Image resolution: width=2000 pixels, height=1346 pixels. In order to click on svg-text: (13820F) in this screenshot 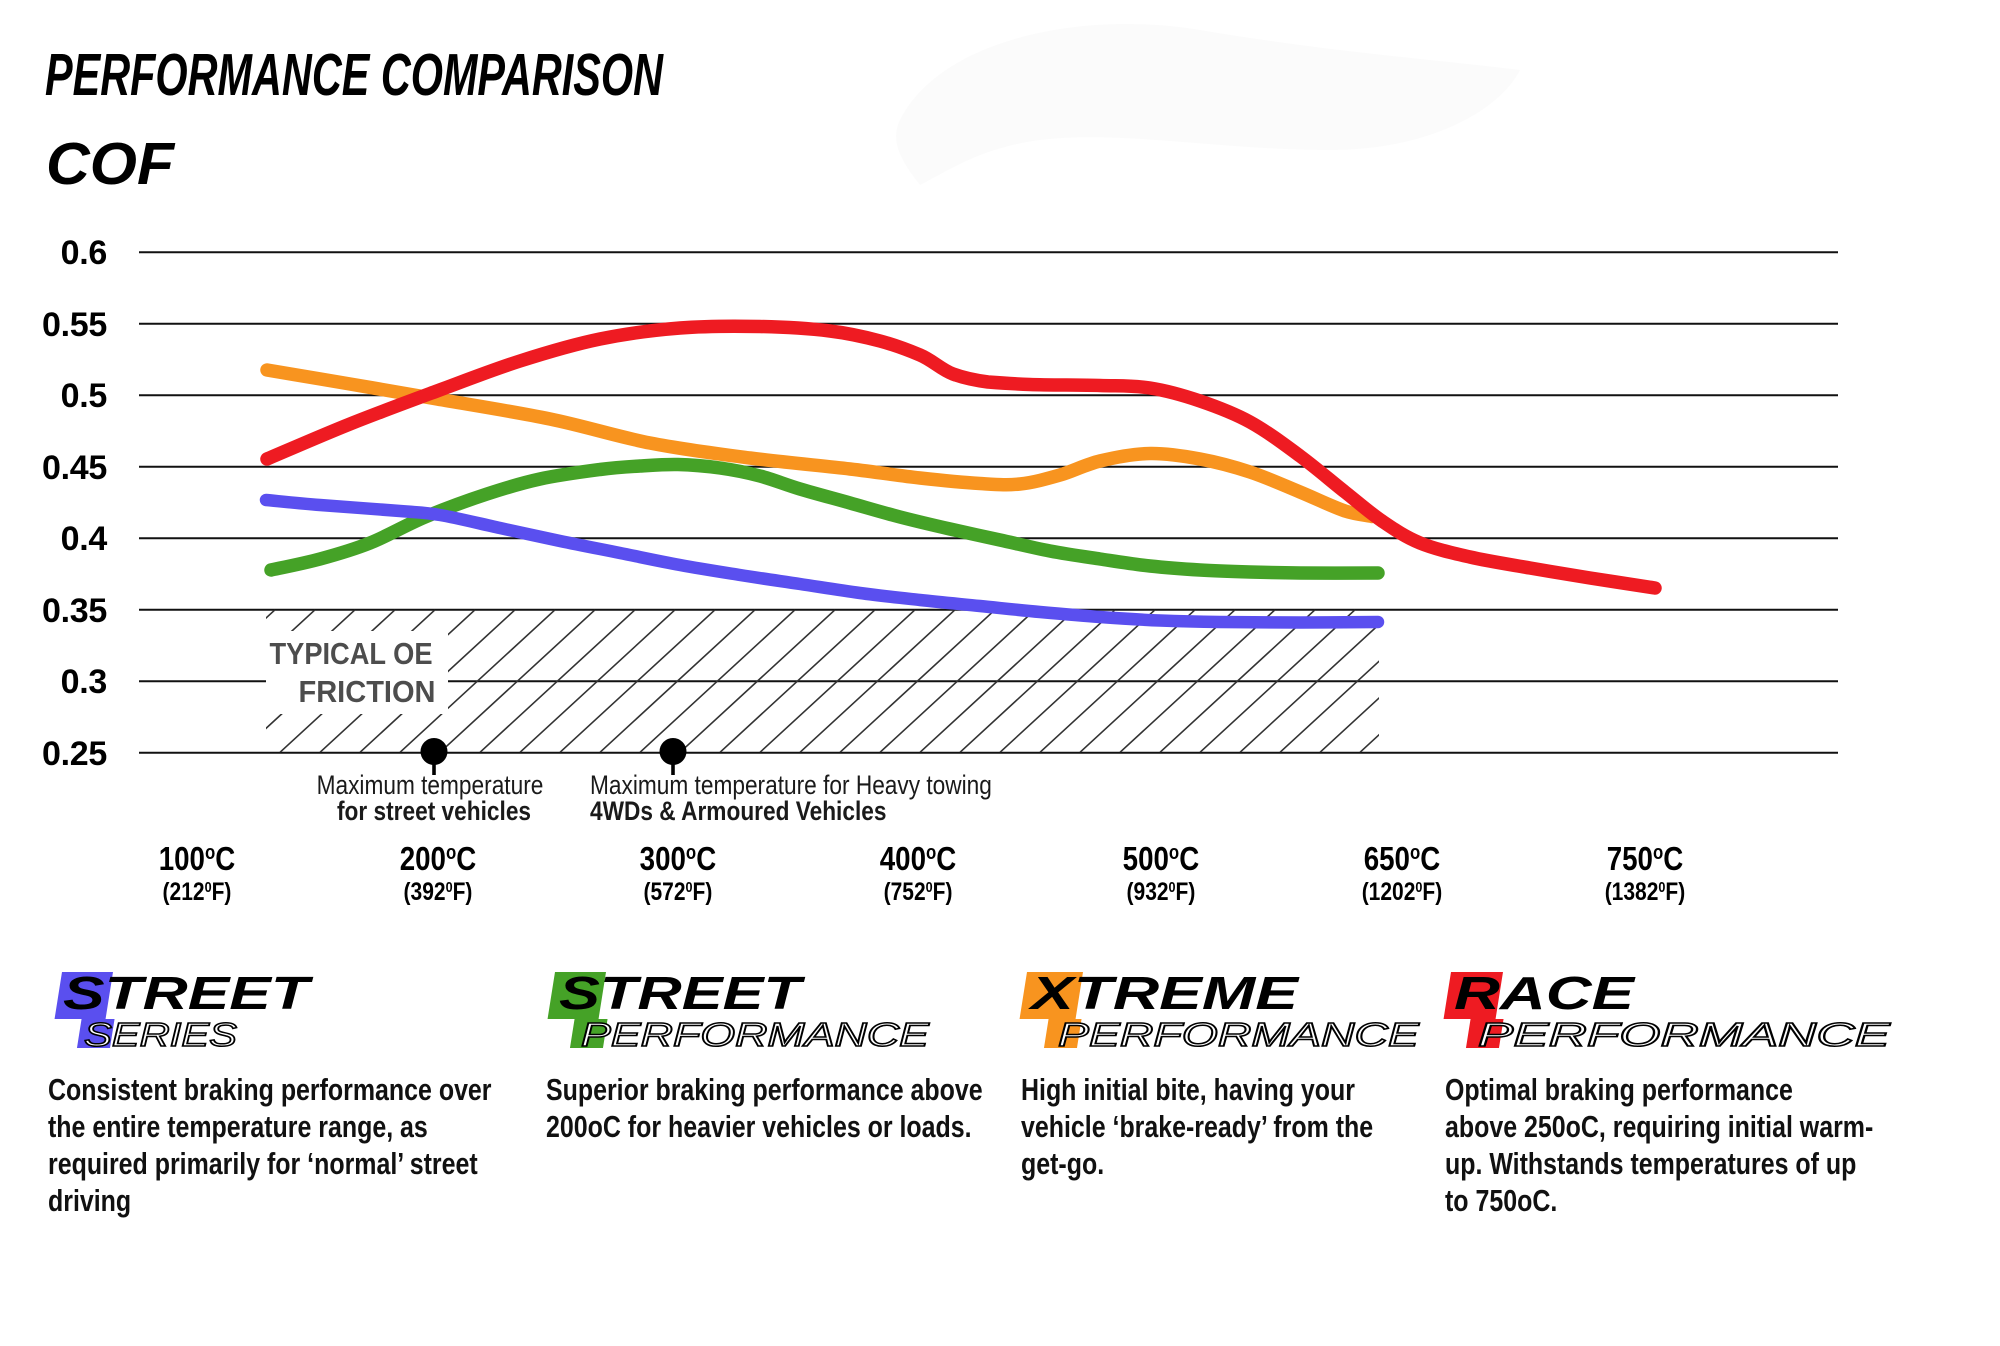, I will do `click(1645, 891)`.